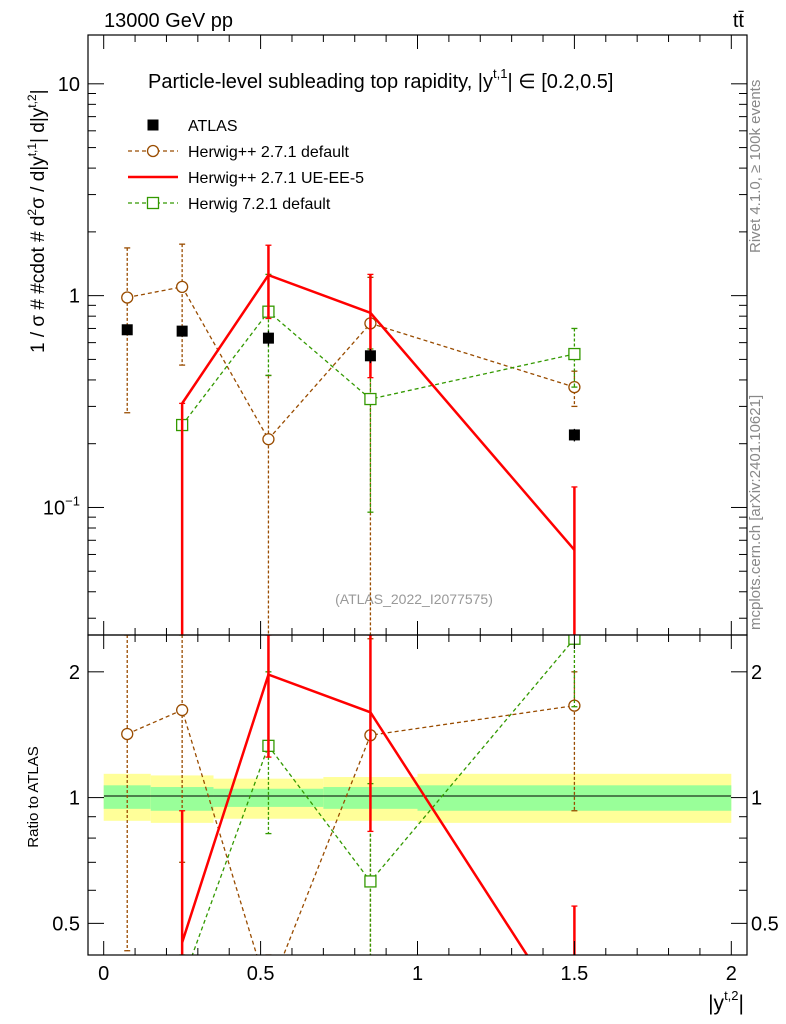 This screenshot has height=1024, width=786. I want to click on legend-item-herwig-2-7-1-ue-ee-5: Herwig++ 2.7.1 UE-EE-5, so click(246, 178).